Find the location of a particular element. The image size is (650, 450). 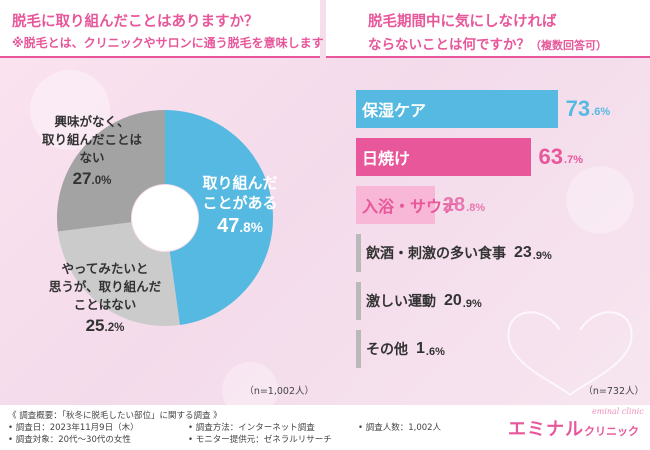

brand-sub: クリニック is located at coordinates (611, 431).